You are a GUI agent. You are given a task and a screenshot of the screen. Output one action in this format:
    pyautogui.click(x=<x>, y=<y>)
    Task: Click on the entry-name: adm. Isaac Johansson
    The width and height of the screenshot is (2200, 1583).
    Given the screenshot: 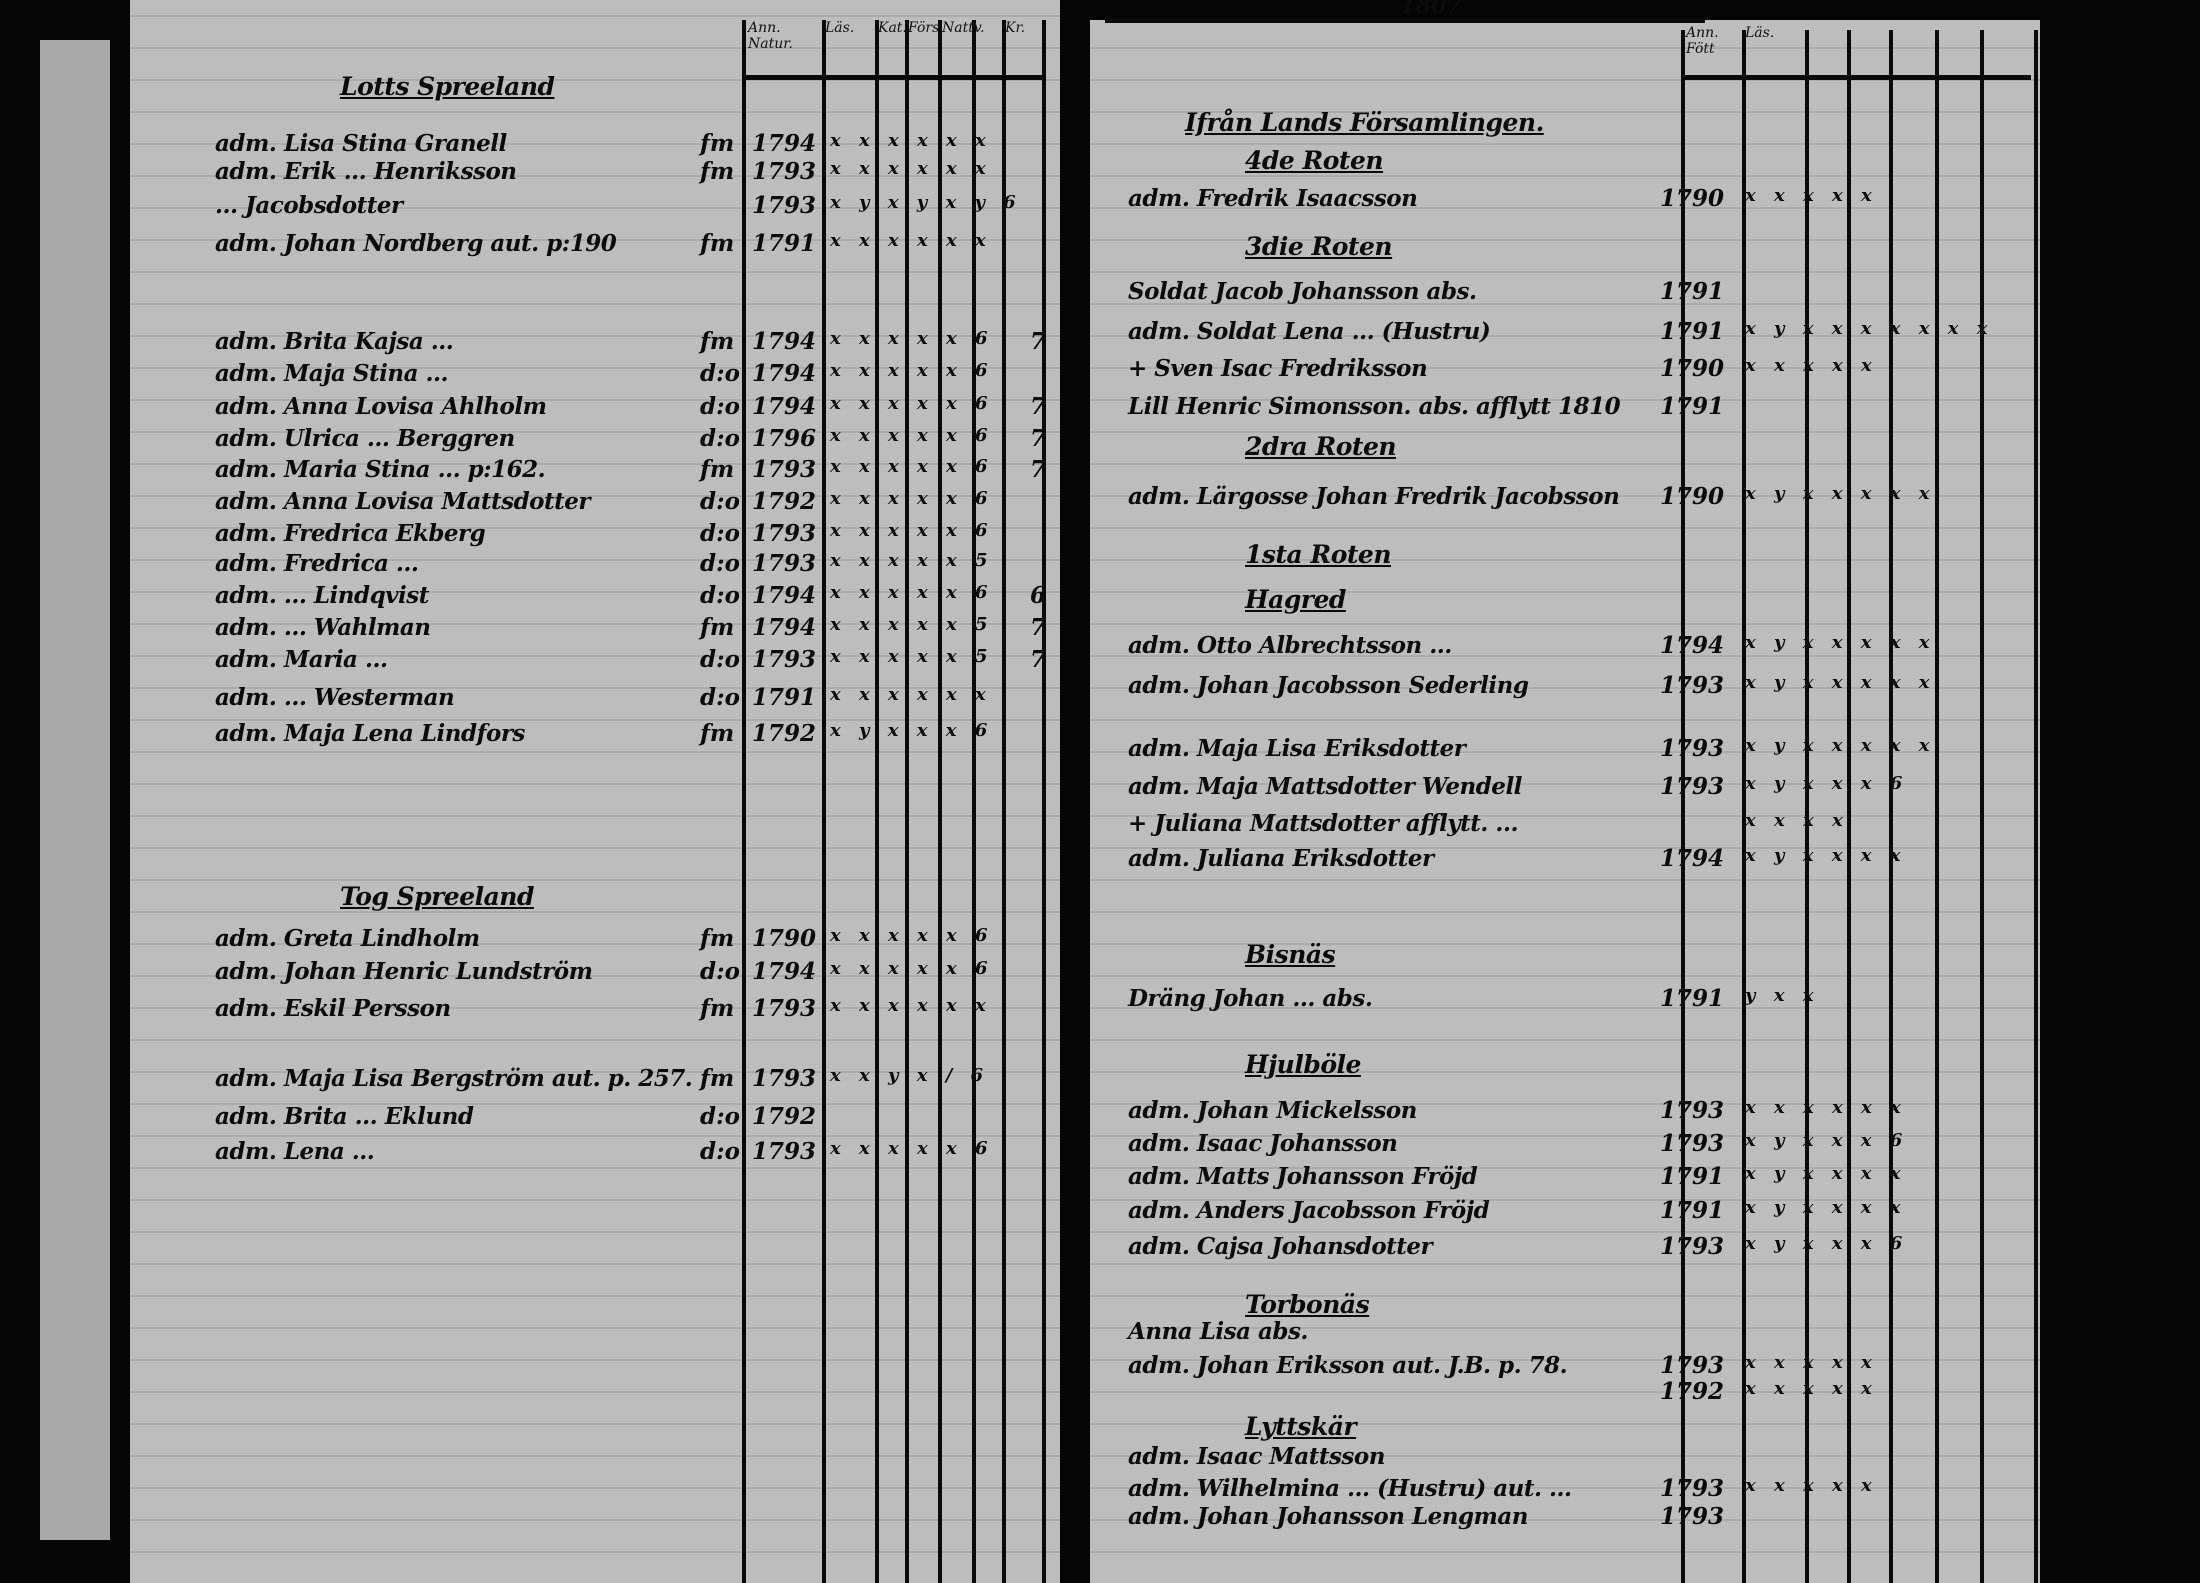 What is the action you would take?
    pyautogui.click(x=1263, y=1143)
    